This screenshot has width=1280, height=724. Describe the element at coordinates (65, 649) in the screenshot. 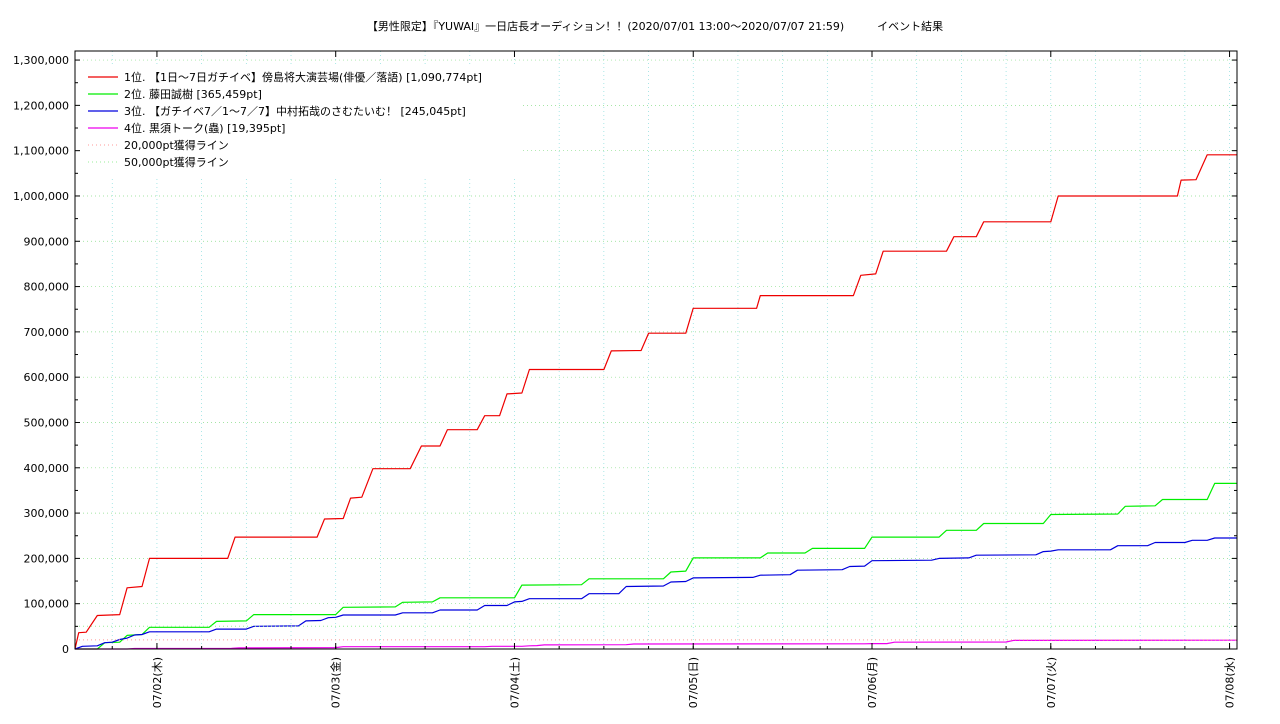

I see `y-tick-label: 0` at that location.